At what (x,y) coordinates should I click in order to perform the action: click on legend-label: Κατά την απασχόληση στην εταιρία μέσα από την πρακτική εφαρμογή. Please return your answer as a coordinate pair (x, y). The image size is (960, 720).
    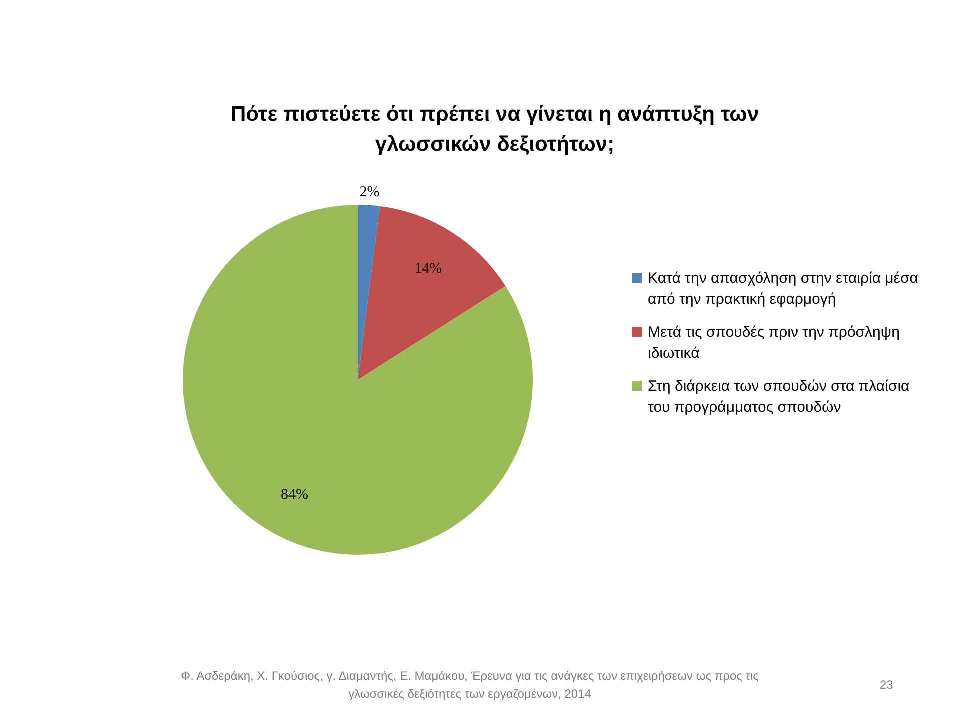
    Looking at the image, I should click on (784, 289).